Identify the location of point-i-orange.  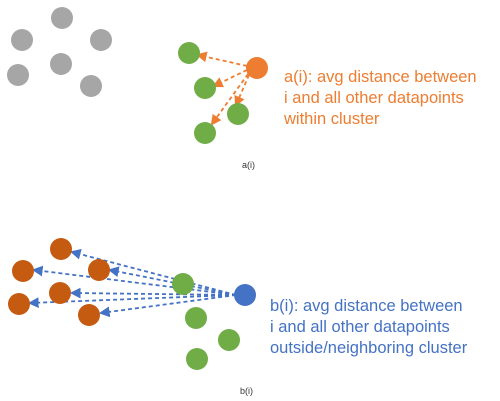
(257, 68).